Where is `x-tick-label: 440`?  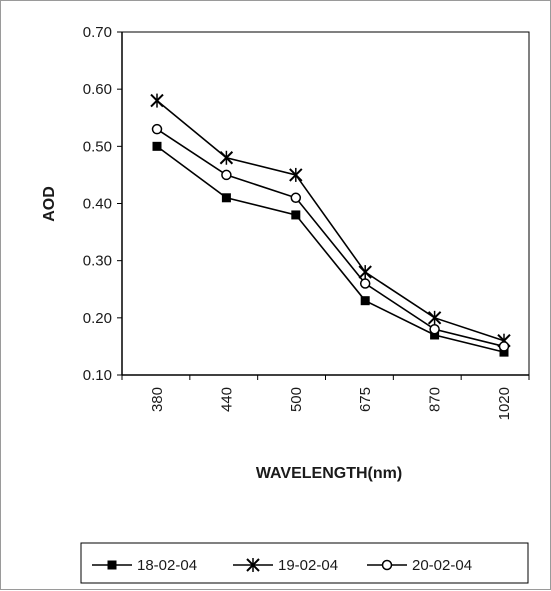
x-tick-label: 440 is located at coordinates (226, 399).